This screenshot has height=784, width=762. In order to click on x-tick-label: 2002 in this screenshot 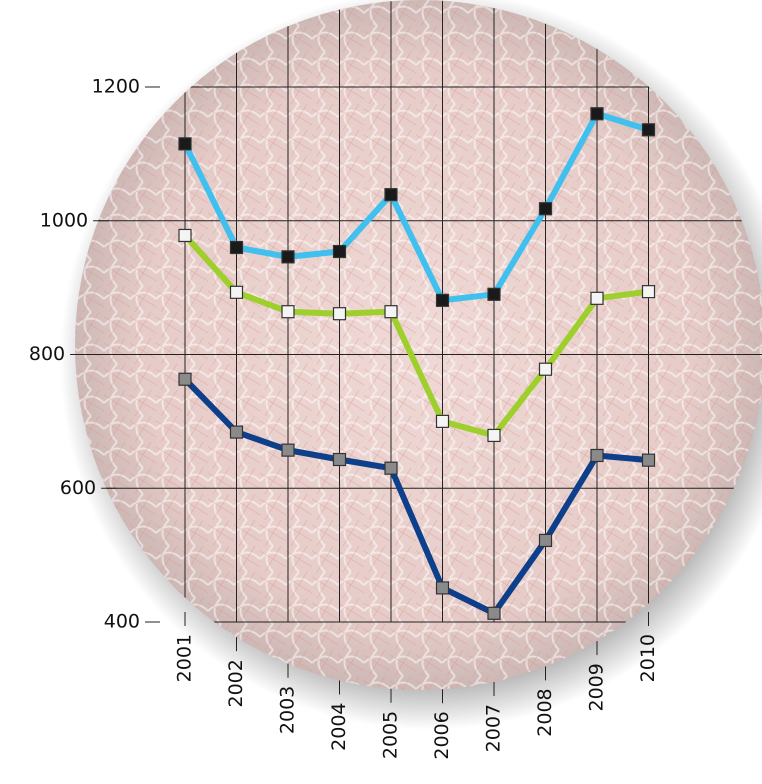, I will do `click(236, 683)`.